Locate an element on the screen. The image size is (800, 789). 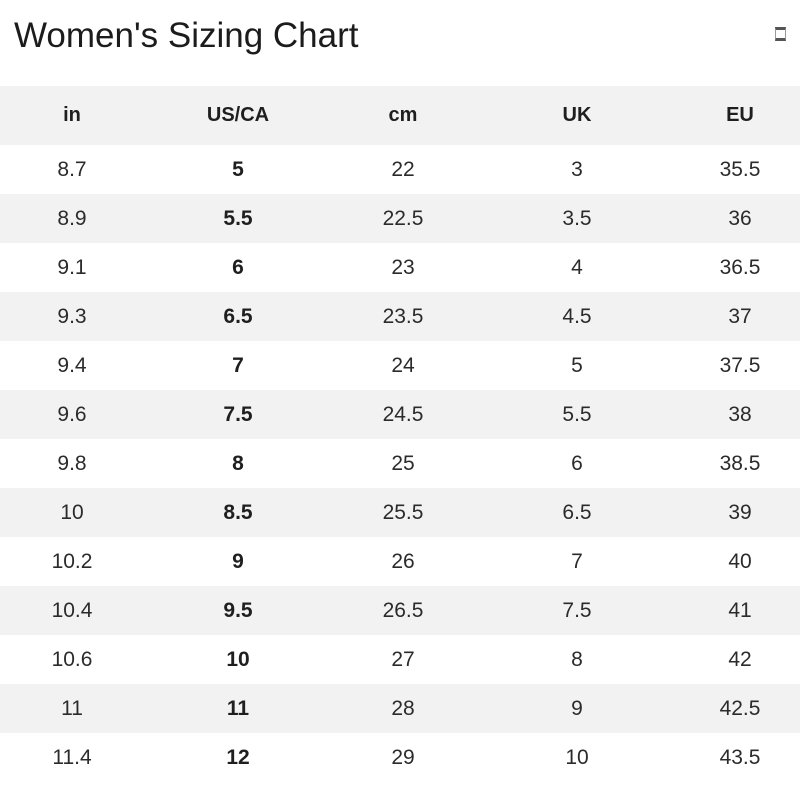
cell-uk: 6.5 is located at coordinates (577, 512).